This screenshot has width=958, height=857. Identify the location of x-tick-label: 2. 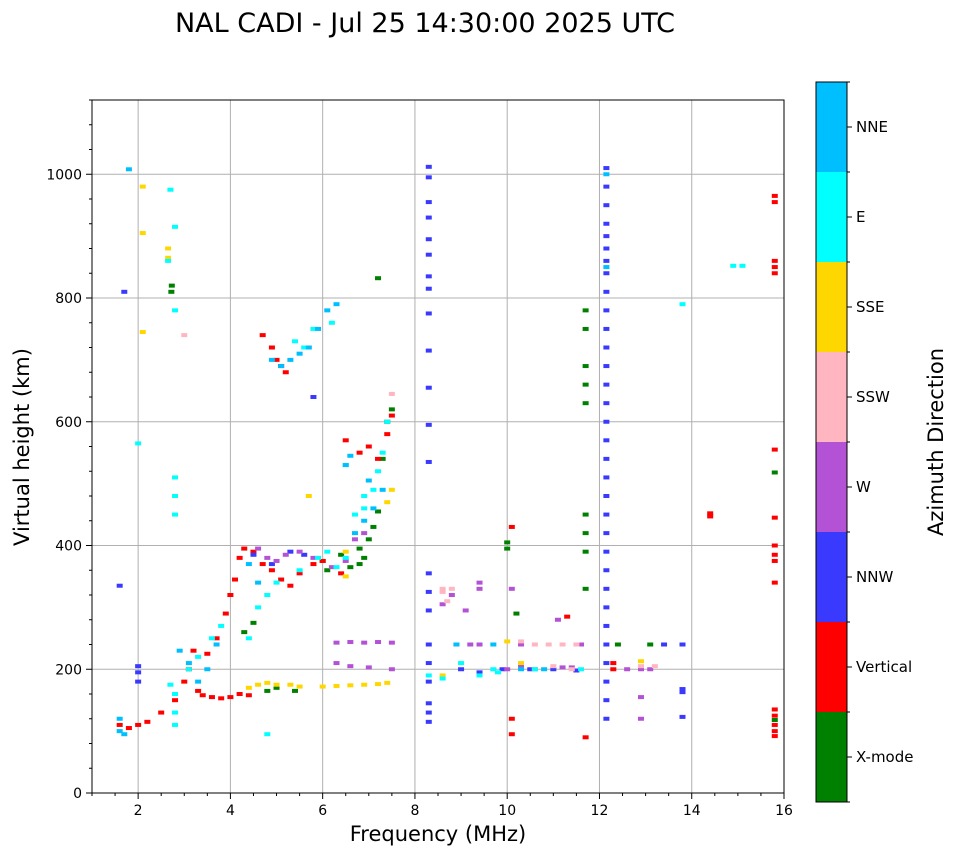
(138, 811).